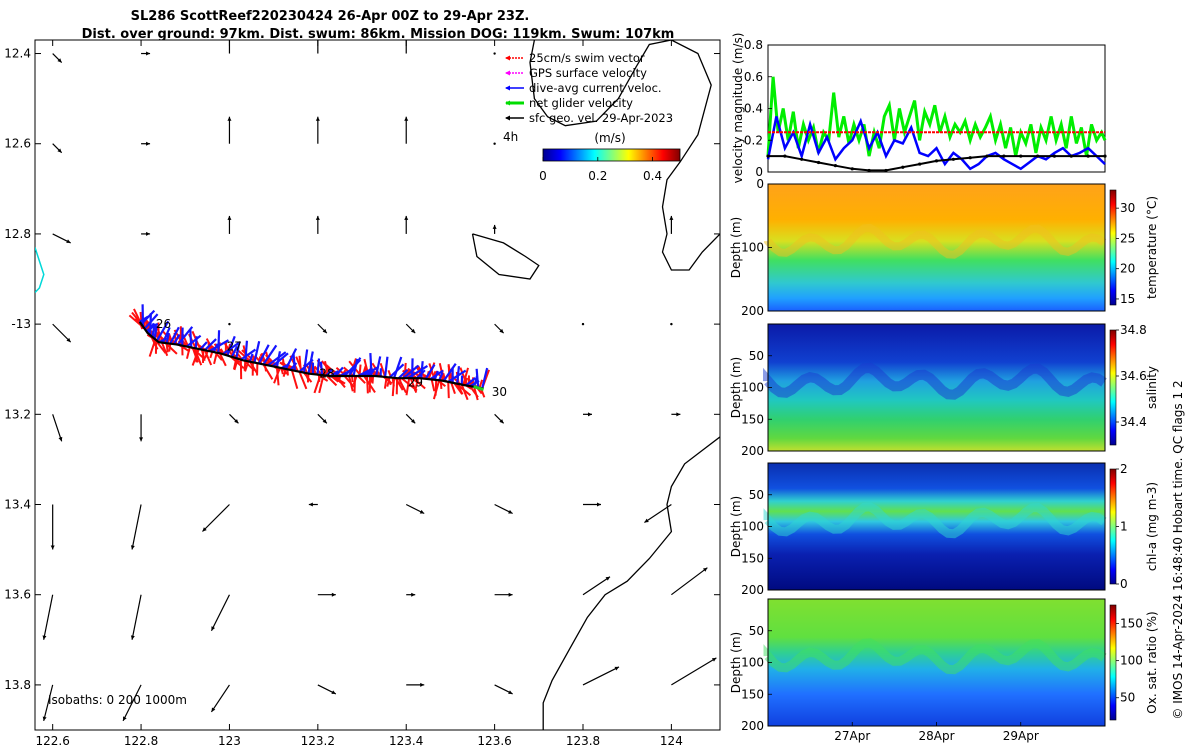 This screenshot has width=1200, height=750. I want to click on velocity-ylabel: velocity magnitude (m/s), so click(738, 108).